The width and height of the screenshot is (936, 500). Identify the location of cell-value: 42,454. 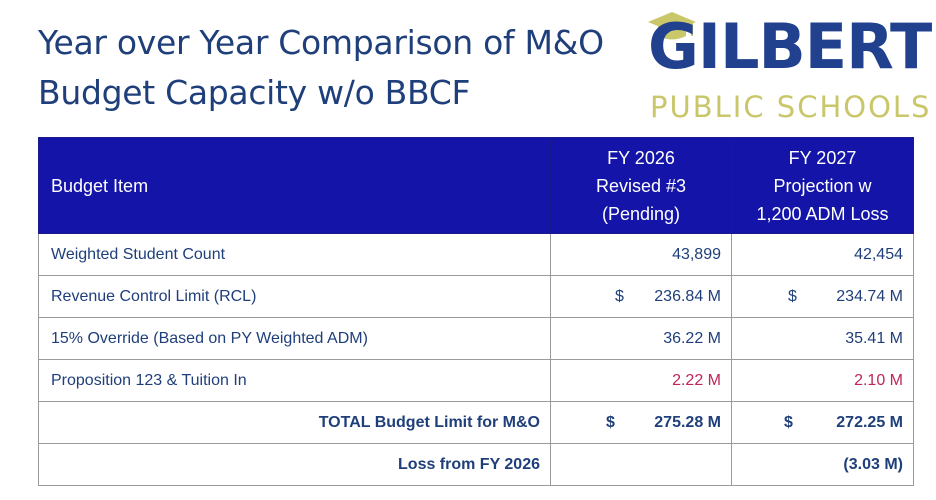
(878, 254).